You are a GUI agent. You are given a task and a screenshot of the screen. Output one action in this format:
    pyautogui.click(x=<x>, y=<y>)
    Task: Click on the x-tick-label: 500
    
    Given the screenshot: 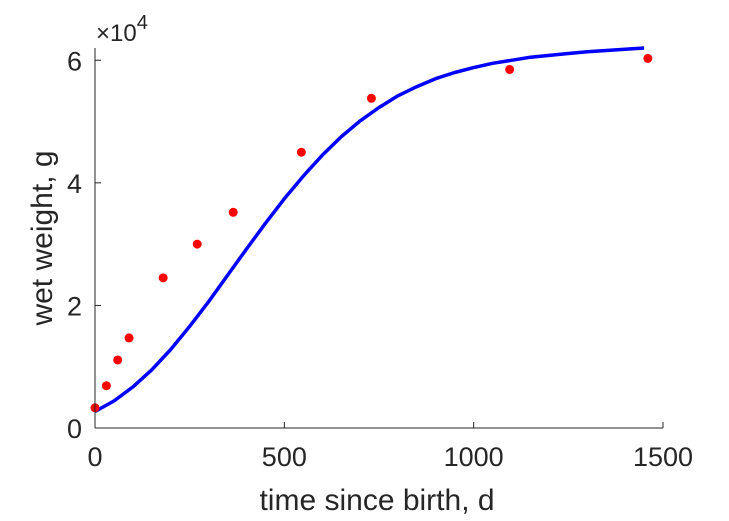 What is the action you would take?
    pyautogui.click(x=284, y=457)
    